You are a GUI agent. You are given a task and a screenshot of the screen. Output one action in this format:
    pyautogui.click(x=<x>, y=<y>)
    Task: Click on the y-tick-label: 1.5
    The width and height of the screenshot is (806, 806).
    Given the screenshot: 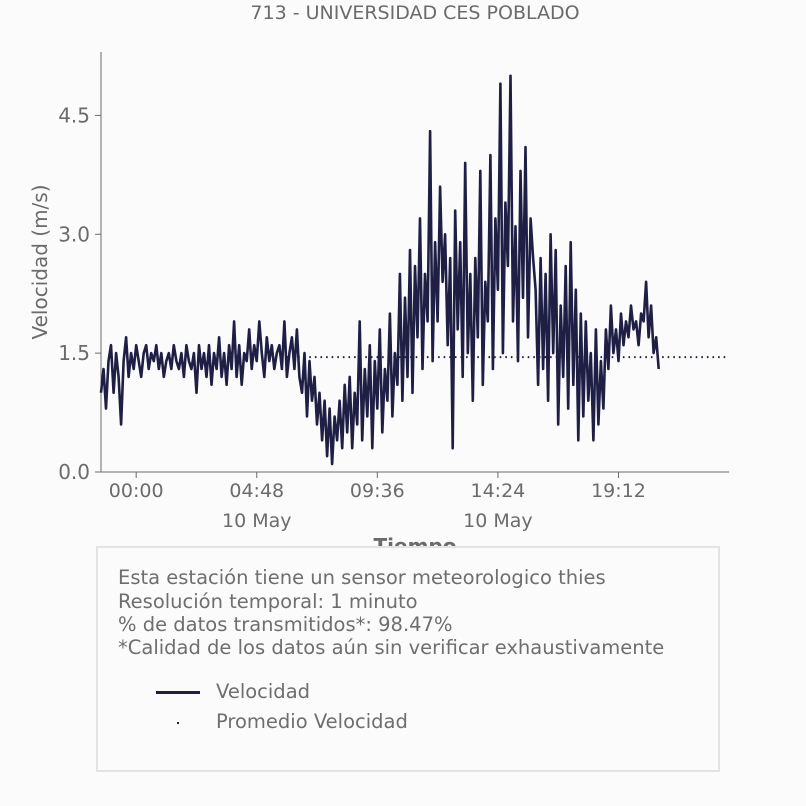 What is the action you would take?
    pyautogui.click(x=74, y=353)
    